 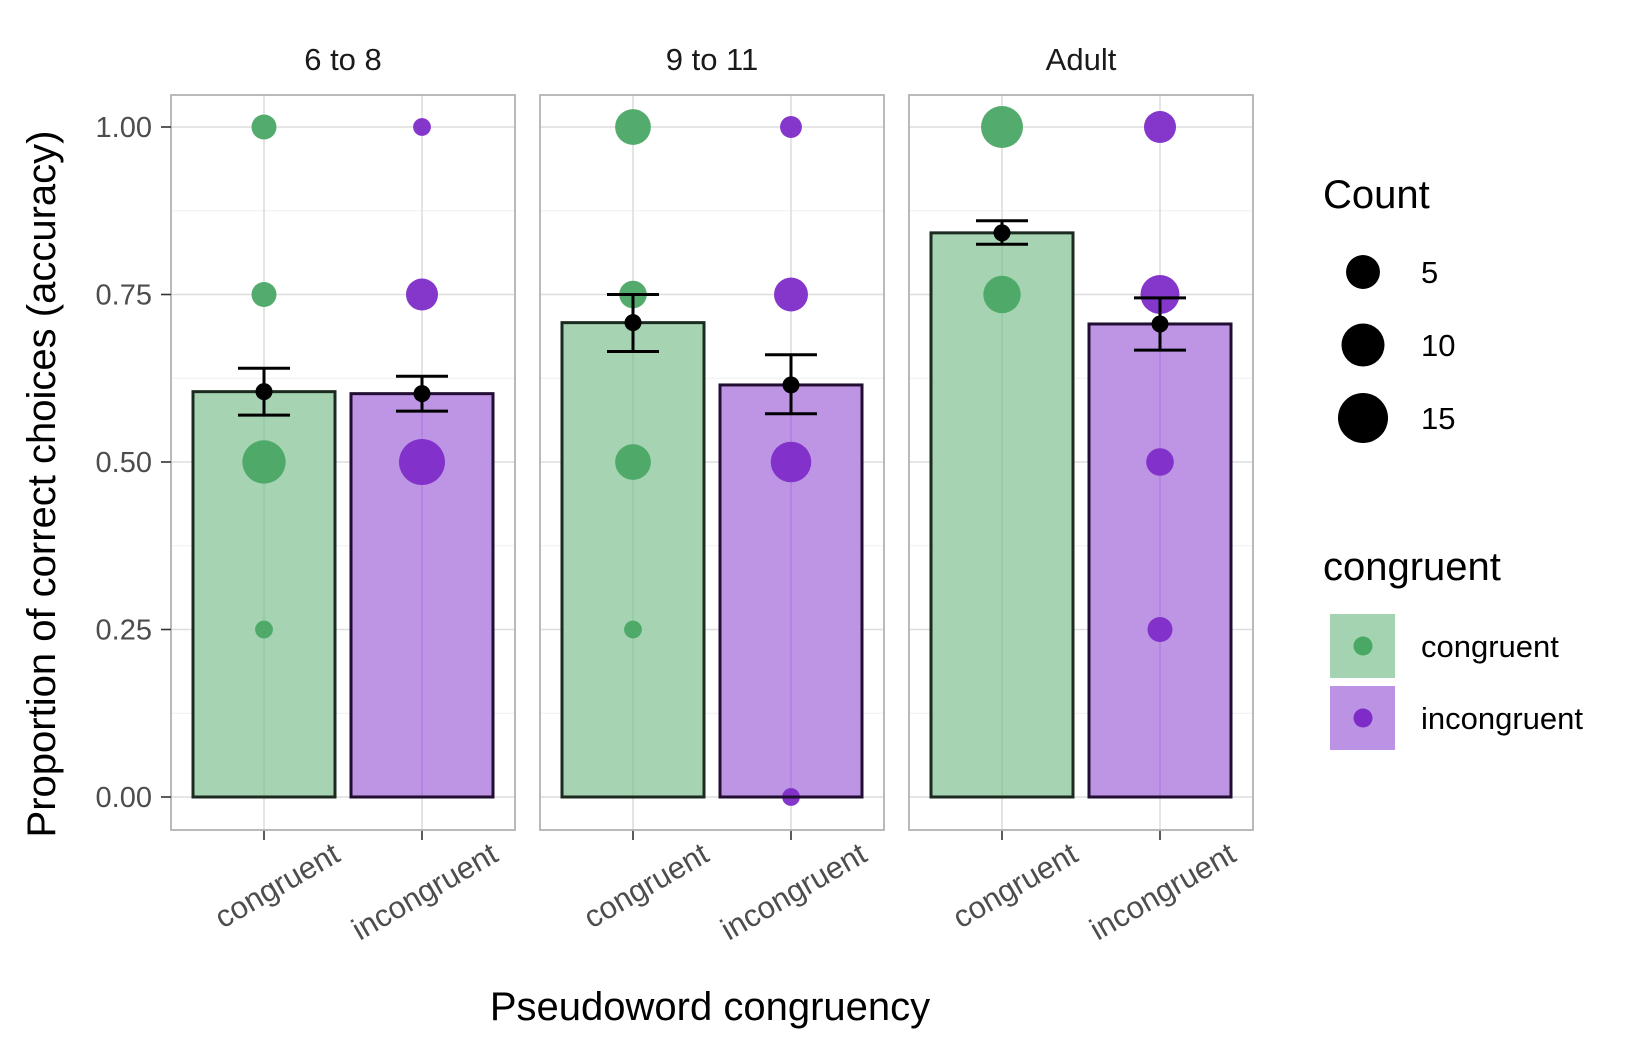 I want to click on size-legend-label: 15, so click(x=1438, y=418).